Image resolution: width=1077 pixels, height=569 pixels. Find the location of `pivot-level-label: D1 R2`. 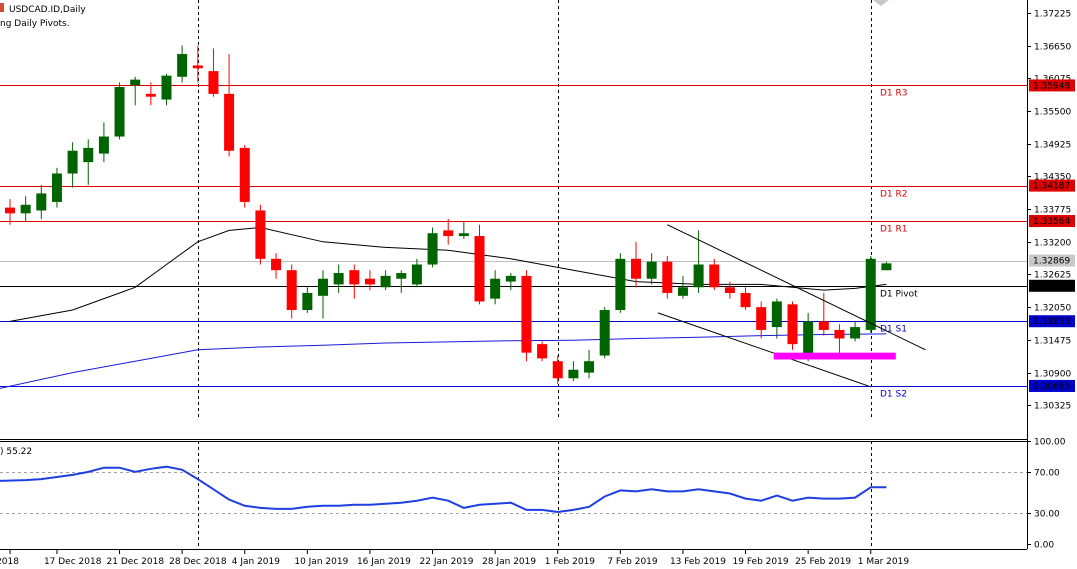

pivot-level-label: D1 R2 is located at coordinates (894, 195).